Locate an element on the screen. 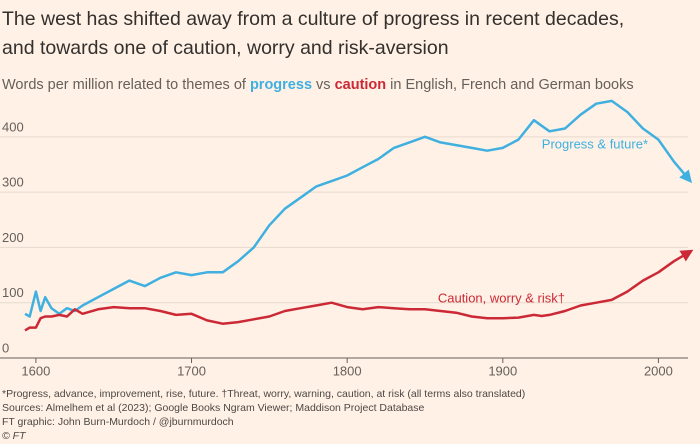 The height and width of the screenshot is (444, 700). subtitle-highlight: progress is located at coordinates (281, 85).